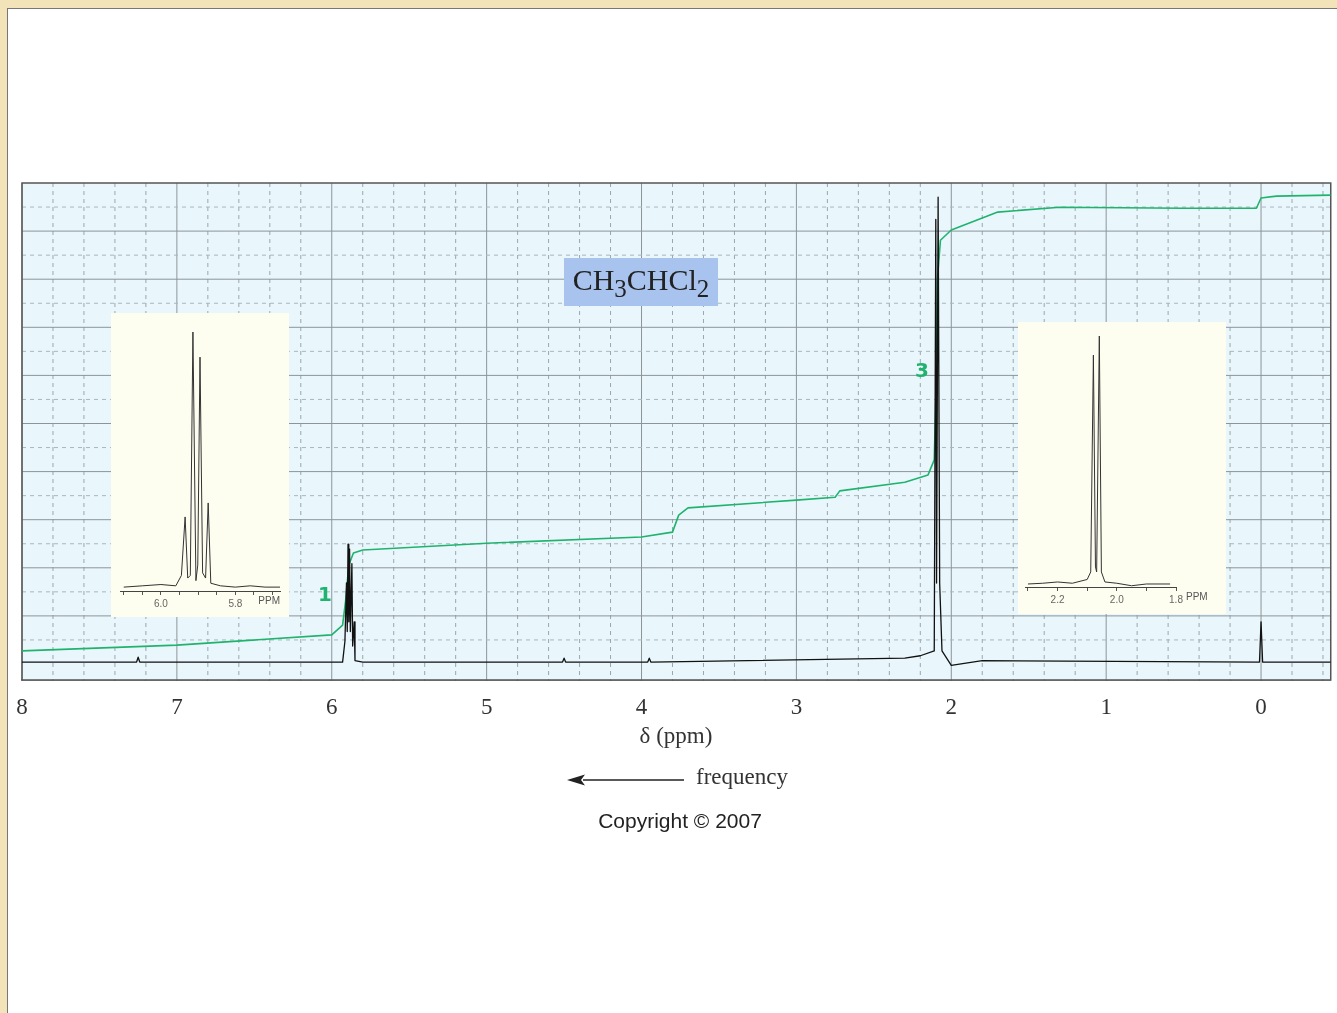  Describe the element at coordinates (235, 603) in the screenshot. I see `x-tick-label: 5.8` at that location.